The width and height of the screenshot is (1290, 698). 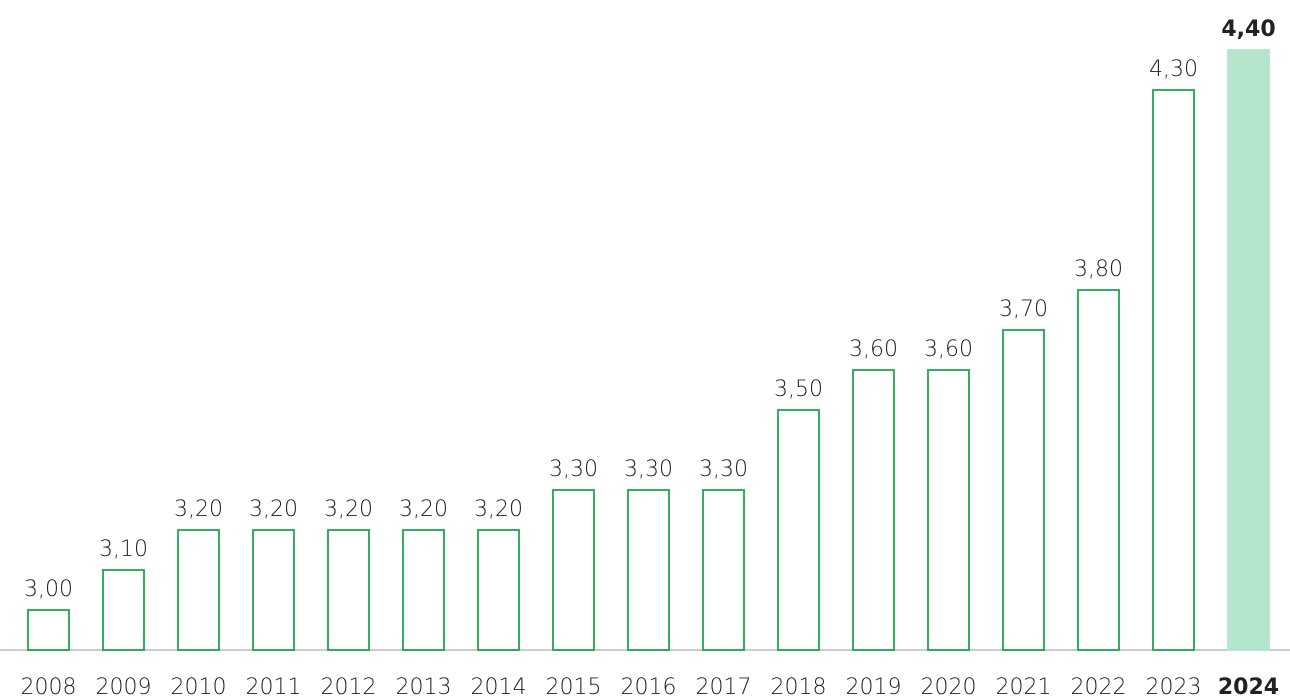 What do you see at coordinates (574, 686) in the screenshot?
I see `x-tick-label: 2015` at bounding box center [574, 686].